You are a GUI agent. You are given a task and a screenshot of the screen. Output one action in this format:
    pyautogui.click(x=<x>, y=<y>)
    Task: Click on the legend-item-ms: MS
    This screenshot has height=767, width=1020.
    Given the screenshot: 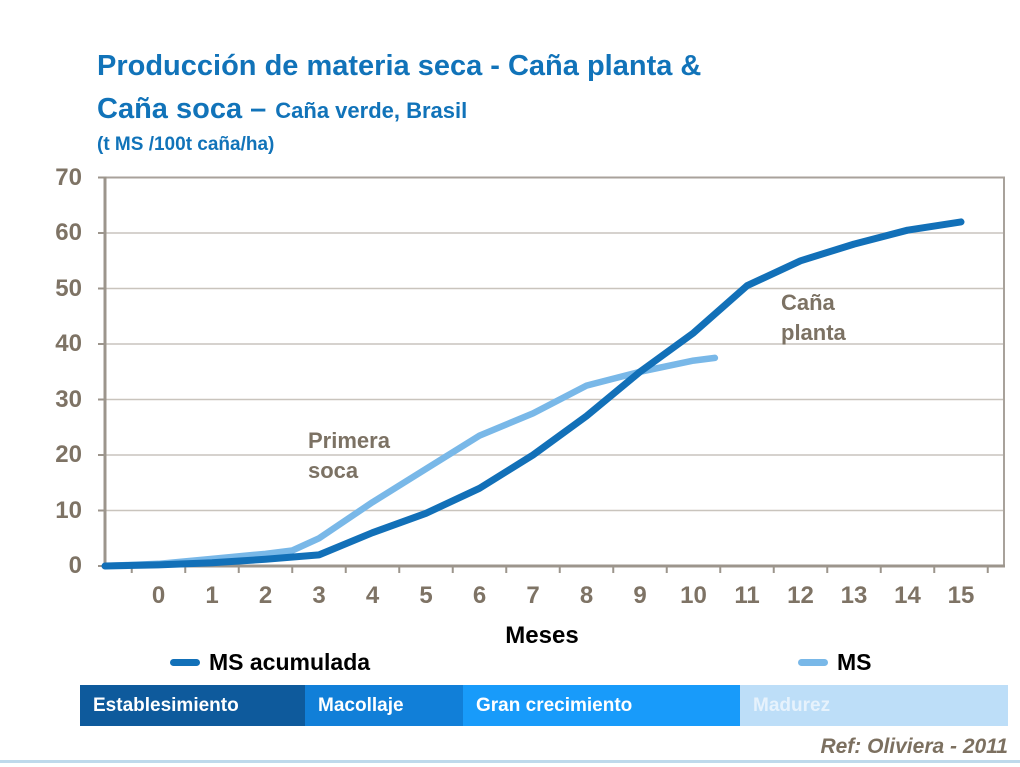 What is the action you would take?
    pyautogui.click(x=835, y=662)
    